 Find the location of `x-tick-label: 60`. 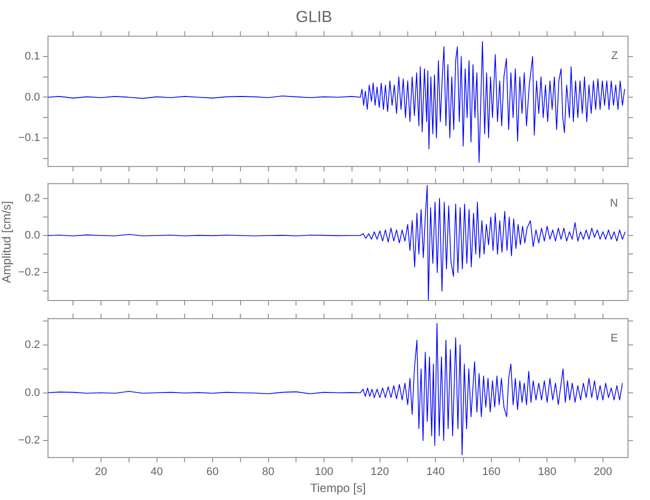

x-tick-label: 60 is located at coordinates (212, 472).